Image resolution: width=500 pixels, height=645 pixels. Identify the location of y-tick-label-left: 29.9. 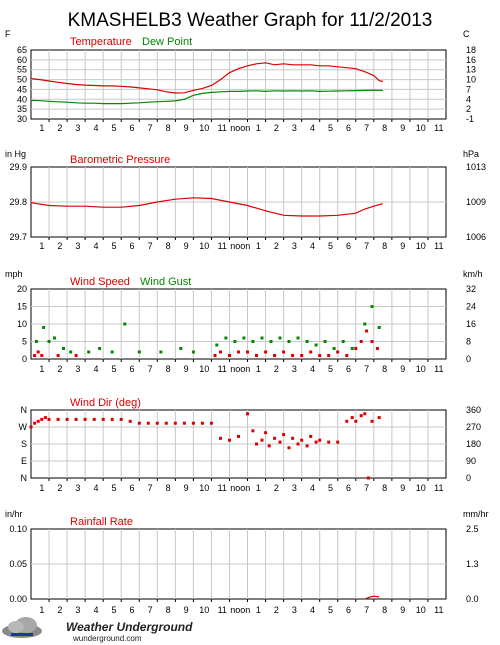
(18, 167).